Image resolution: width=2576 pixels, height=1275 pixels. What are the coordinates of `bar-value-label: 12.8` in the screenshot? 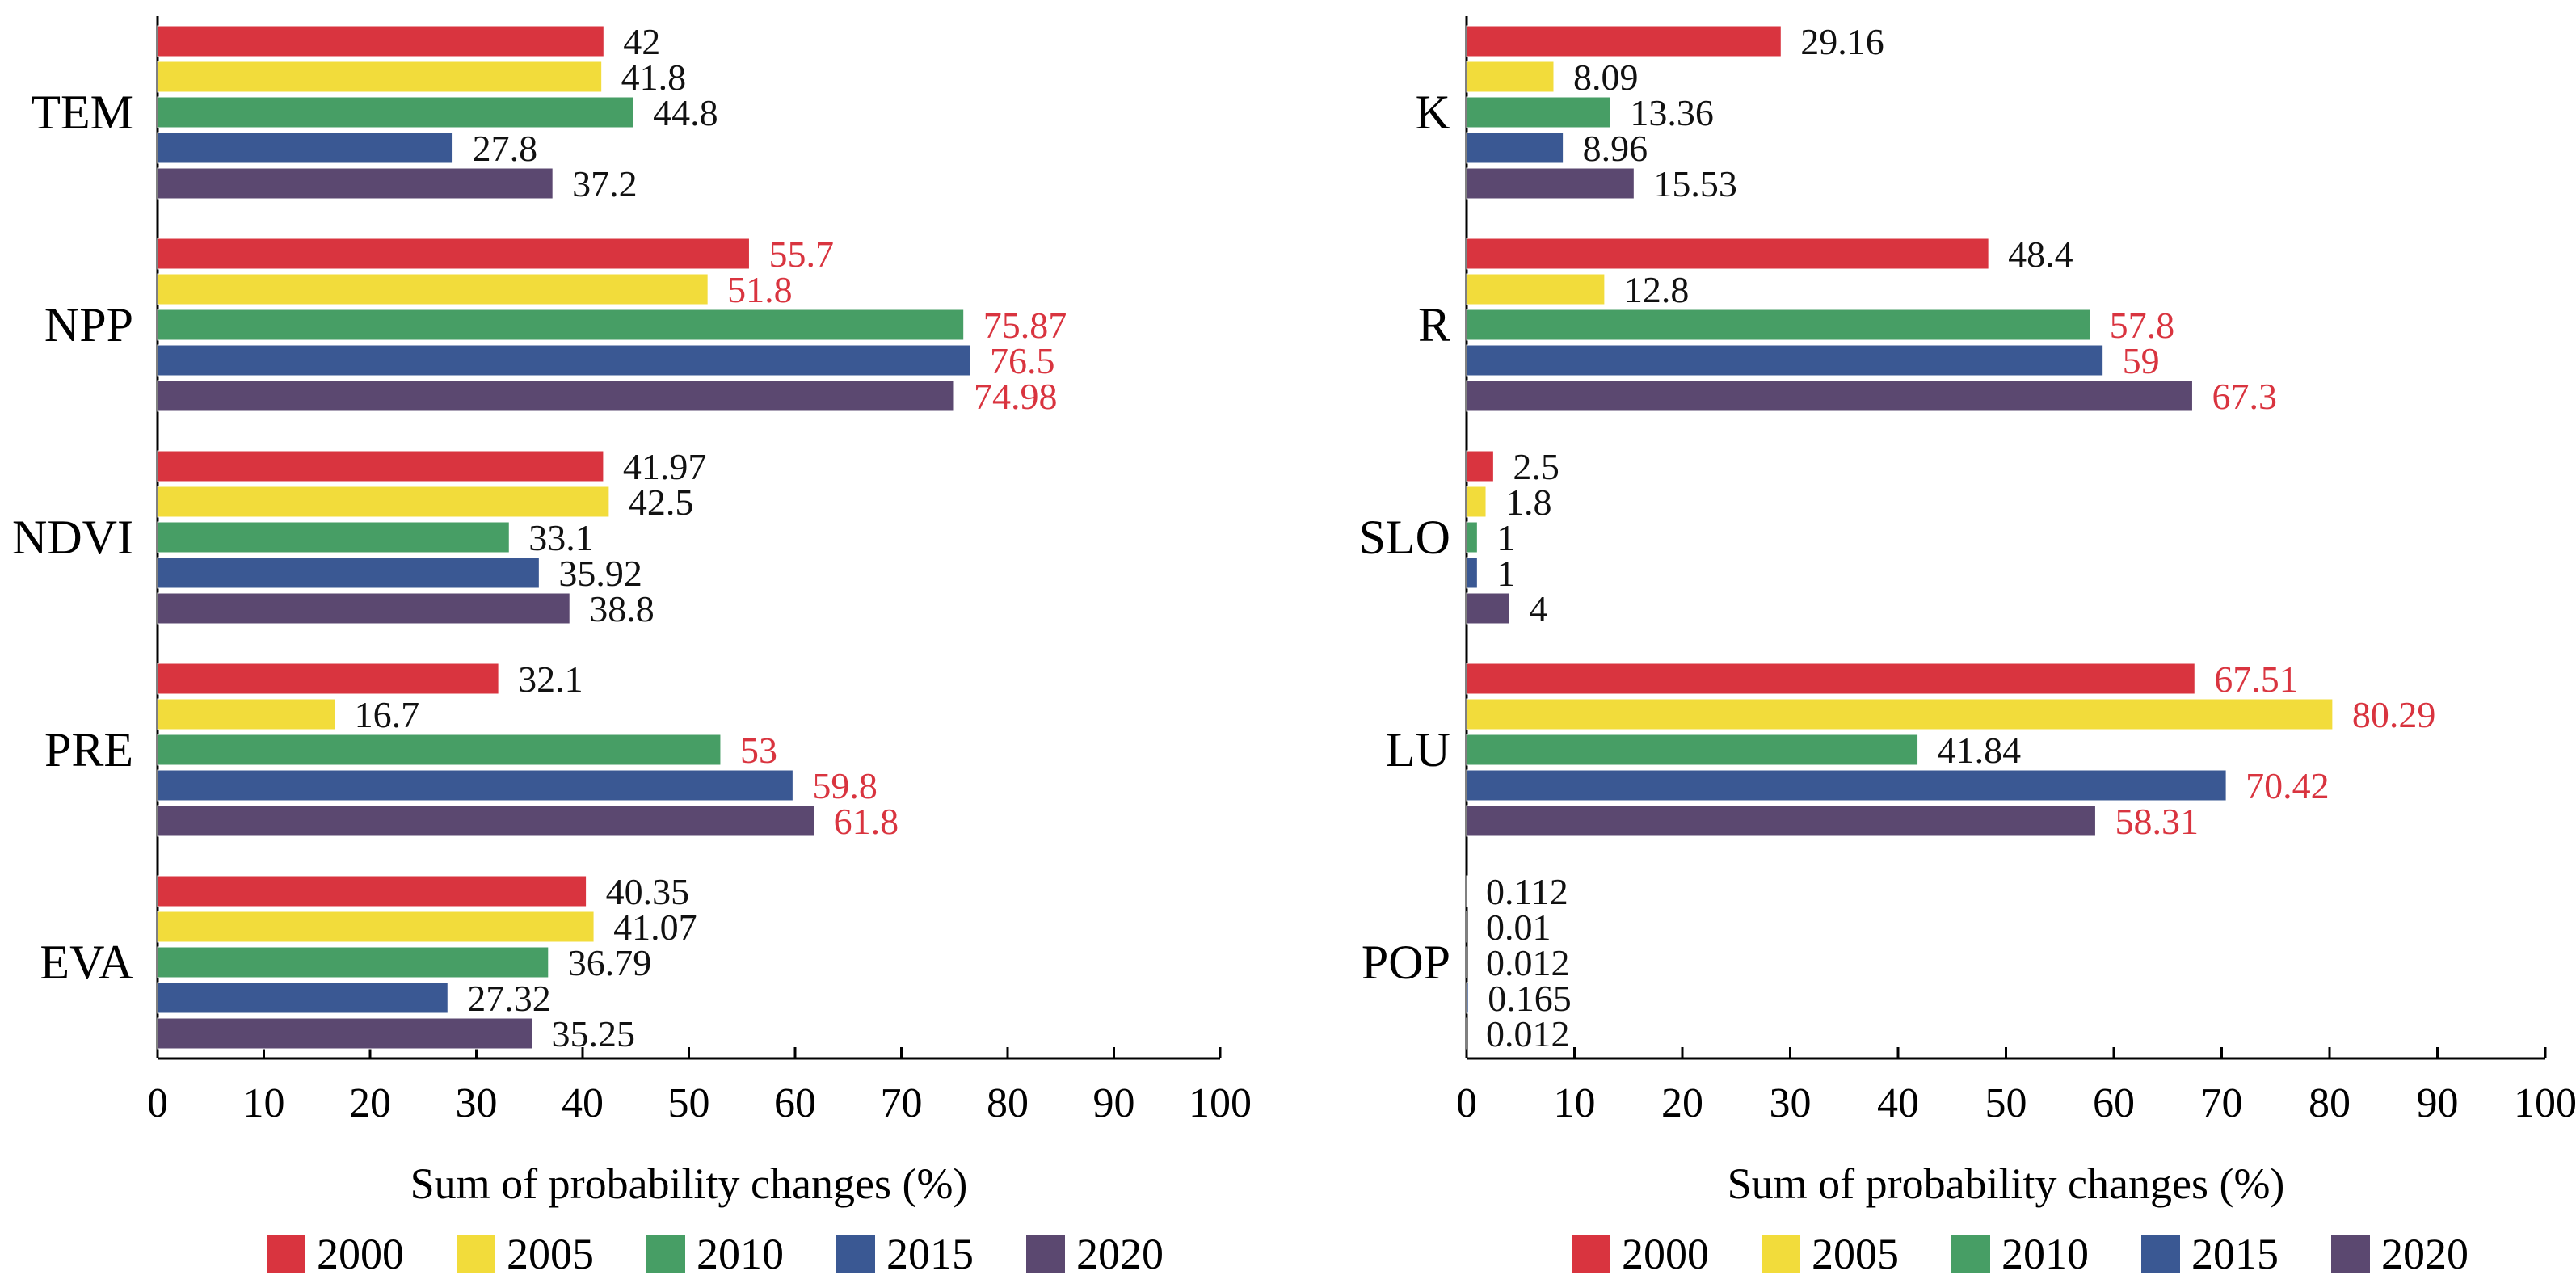 It's located at (1656, 289).